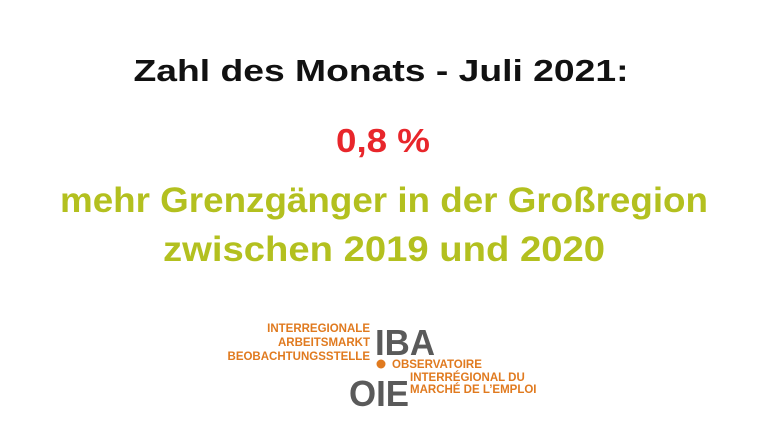  I want to click on logo-text: MARCHÉ DE L’EMPLOI, so click(473, 389).